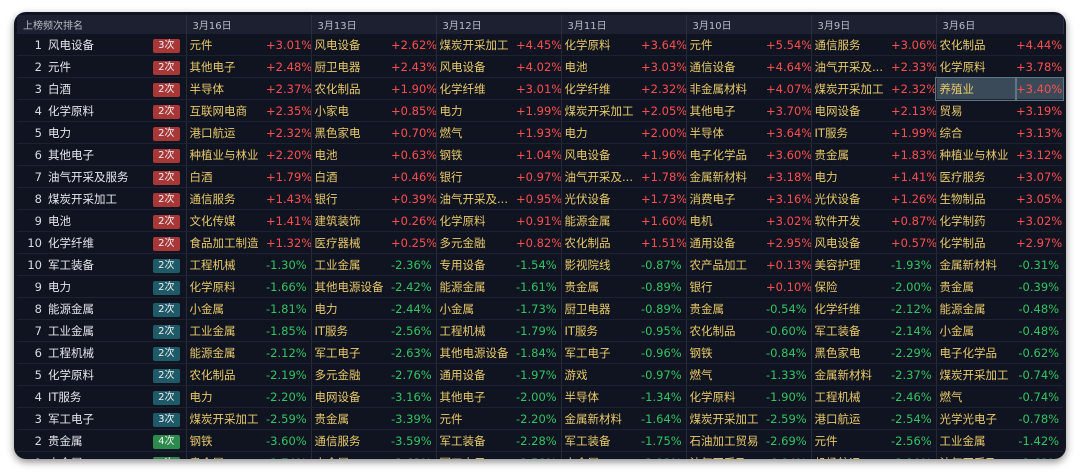  I want to click on day-sector-name: 其他电源设备, so click(476, 352).